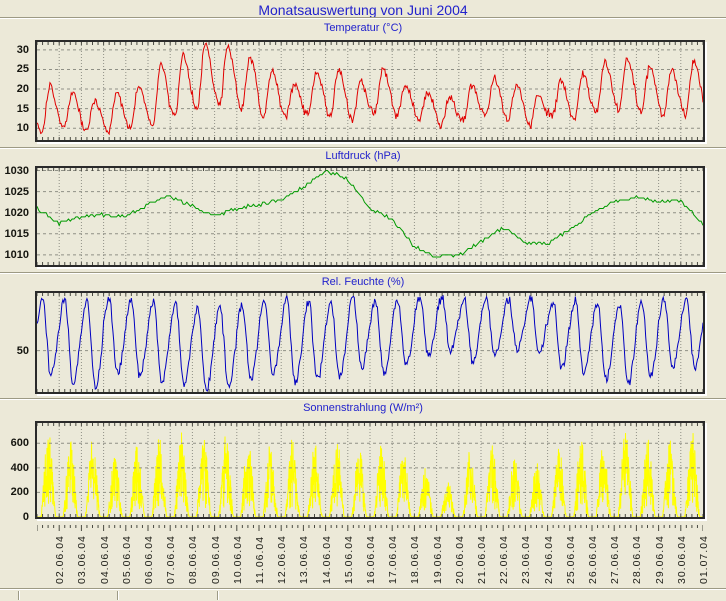 The height and width of the screenshot is (601, 726). What do you see at coordinates (149, 559) in the screenshot?
I see `x-axis-label: 06.06.04` at bounding box center [149, 559].